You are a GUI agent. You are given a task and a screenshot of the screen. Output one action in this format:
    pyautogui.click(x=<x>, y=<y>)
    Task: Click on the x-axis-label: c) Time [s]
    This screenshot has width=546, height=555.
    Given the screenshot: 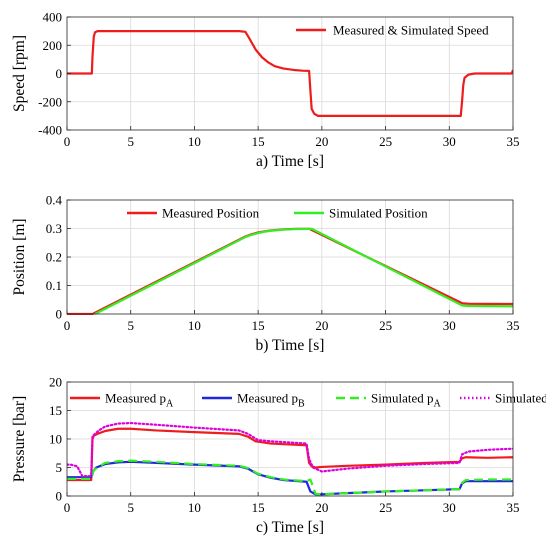 What is the action you would take?
    pyautogui.click(x=290, y=527)
    